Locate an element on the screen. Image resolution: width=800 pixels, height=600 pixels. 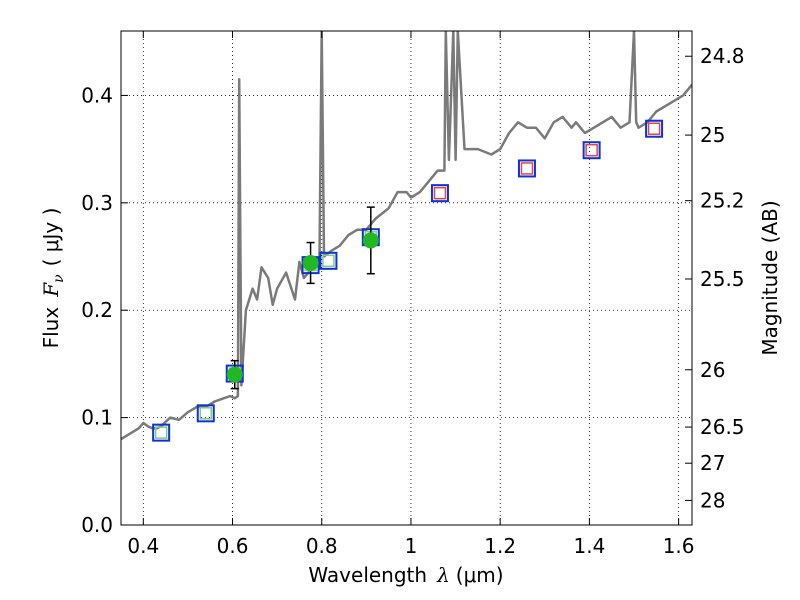
y-axis-label: FluxFν( μJy ) is located at coordinates (53, 278).